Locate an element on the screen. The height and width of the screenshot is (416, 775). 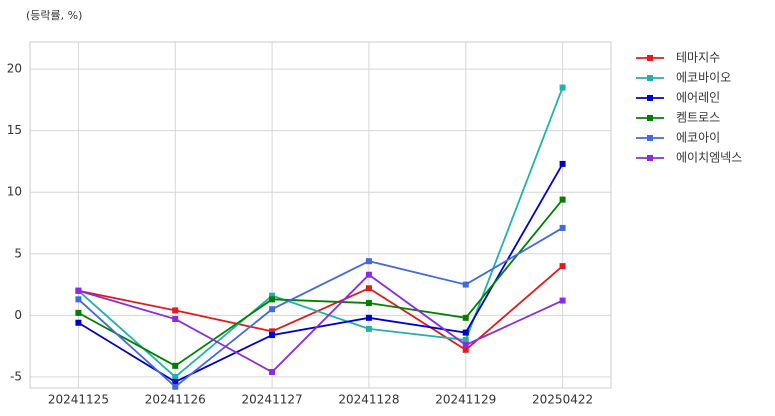
chart-title: (등락률, %) is located at coordinates (54, 15).